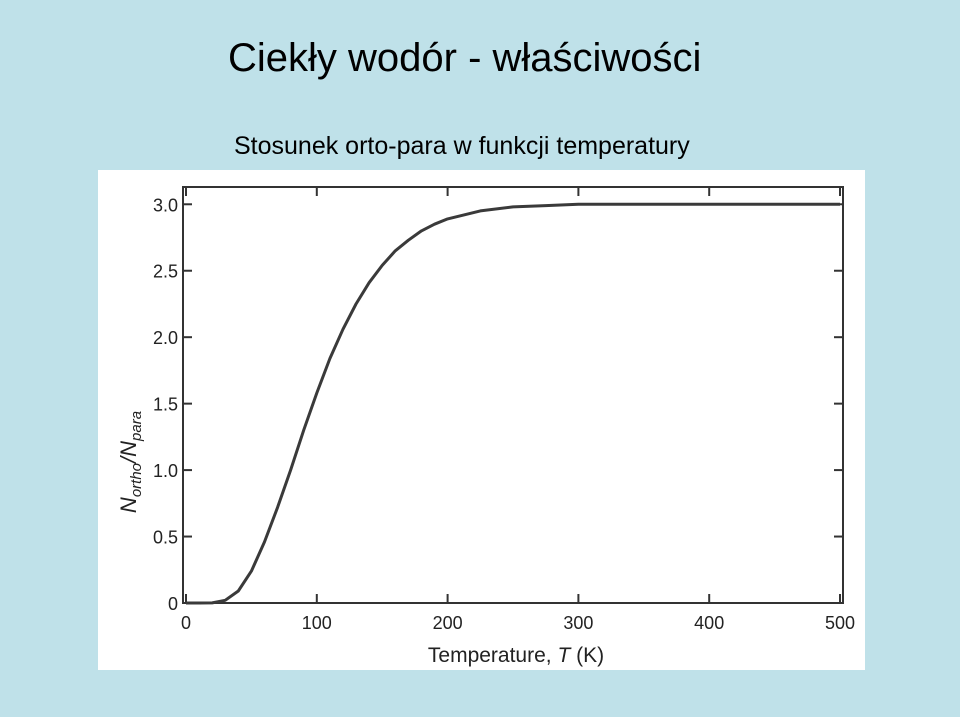 The width and height of the screenshot is (960, 717). I want to click on x-tick-label: 400, so click(709, 623).